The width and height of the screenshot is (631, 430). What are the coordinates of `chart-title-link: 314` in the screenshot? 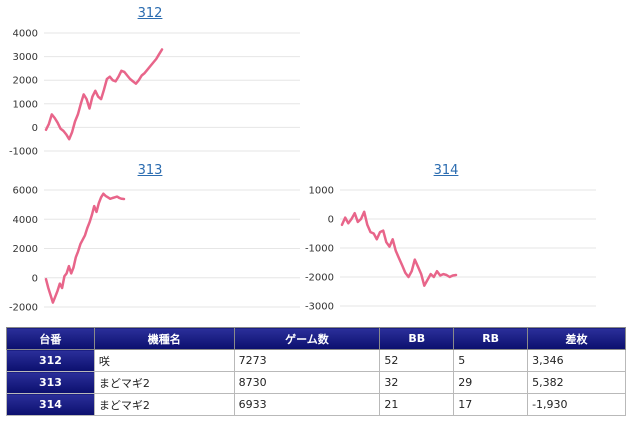 It's located at (446, 170).